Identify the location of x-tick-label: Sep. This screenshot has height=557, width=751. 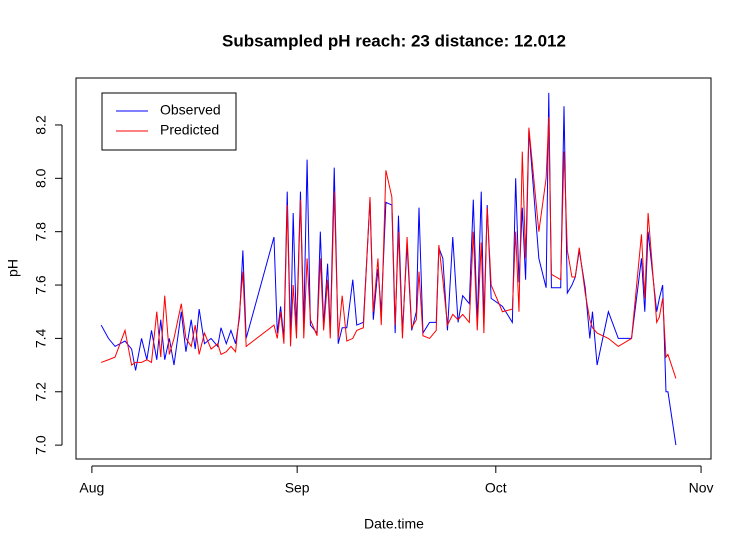
(297, 488).